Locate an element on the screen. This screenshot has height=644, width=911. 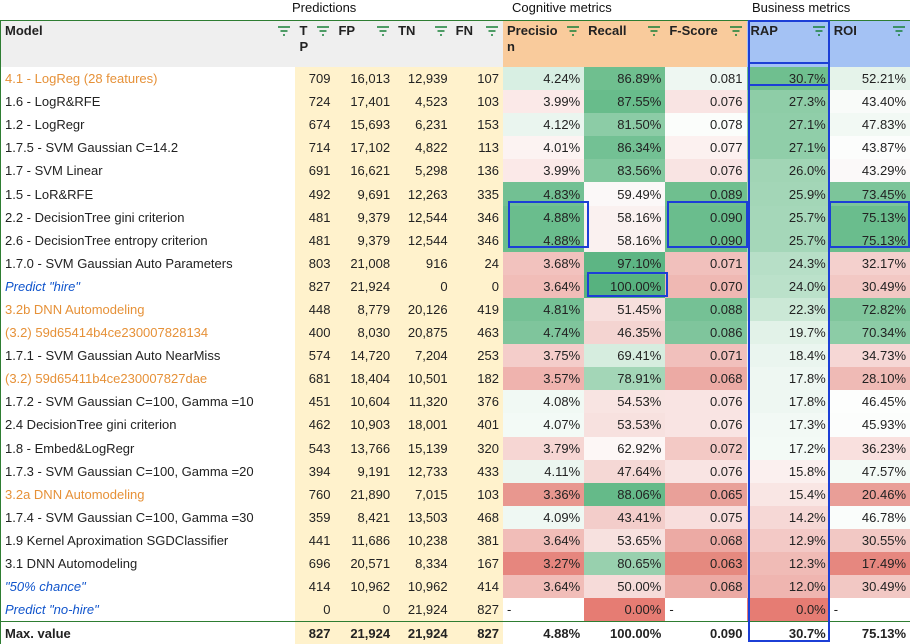
model-name-cell: Predict "hire" is located at coordinates (148, 286).